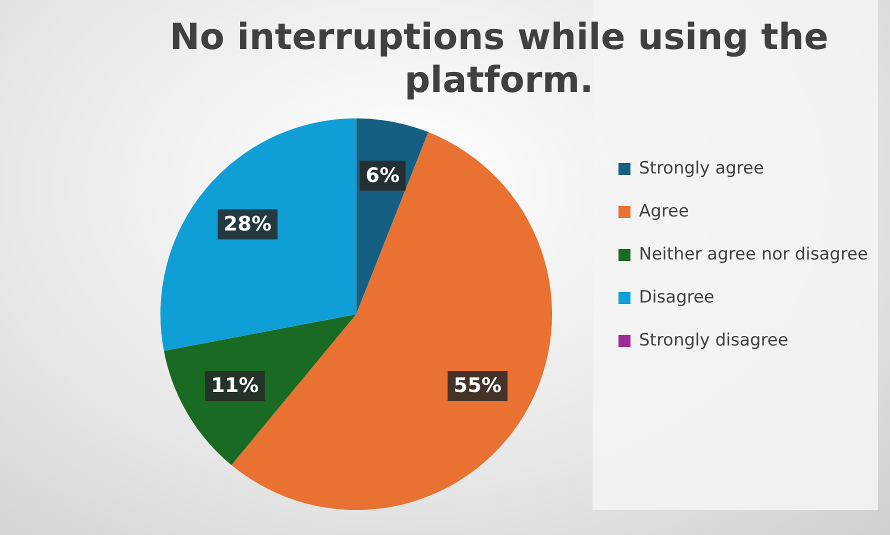 The image size is (890, 535). Describe the element at coordinates (663, 211) in the screenshot. I see `legend-label: Agree` at that location.